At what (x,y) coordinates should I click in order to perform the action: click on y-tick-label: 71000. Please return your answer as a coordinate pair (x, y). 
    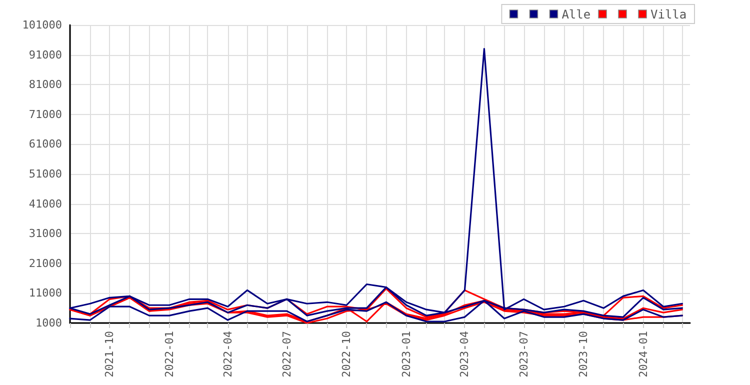
    Looking at the image, I should click on (45, 114).